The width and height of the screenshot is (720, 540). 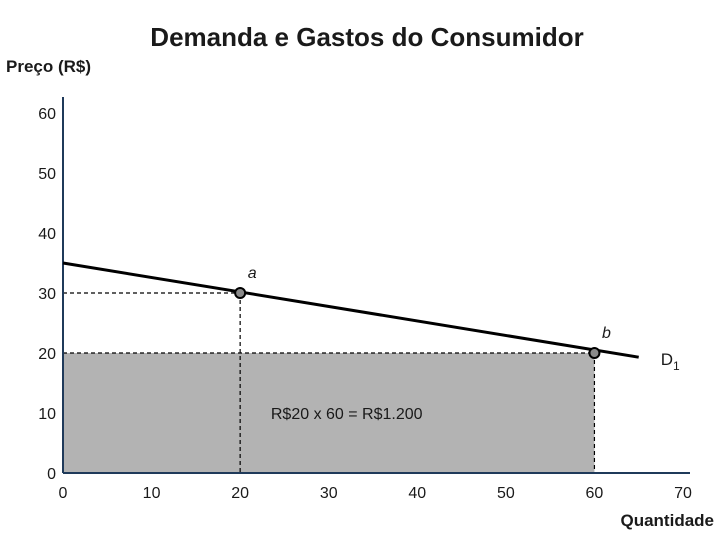 I want to click on y-tick-label: 0, so click(x=51, y=474).